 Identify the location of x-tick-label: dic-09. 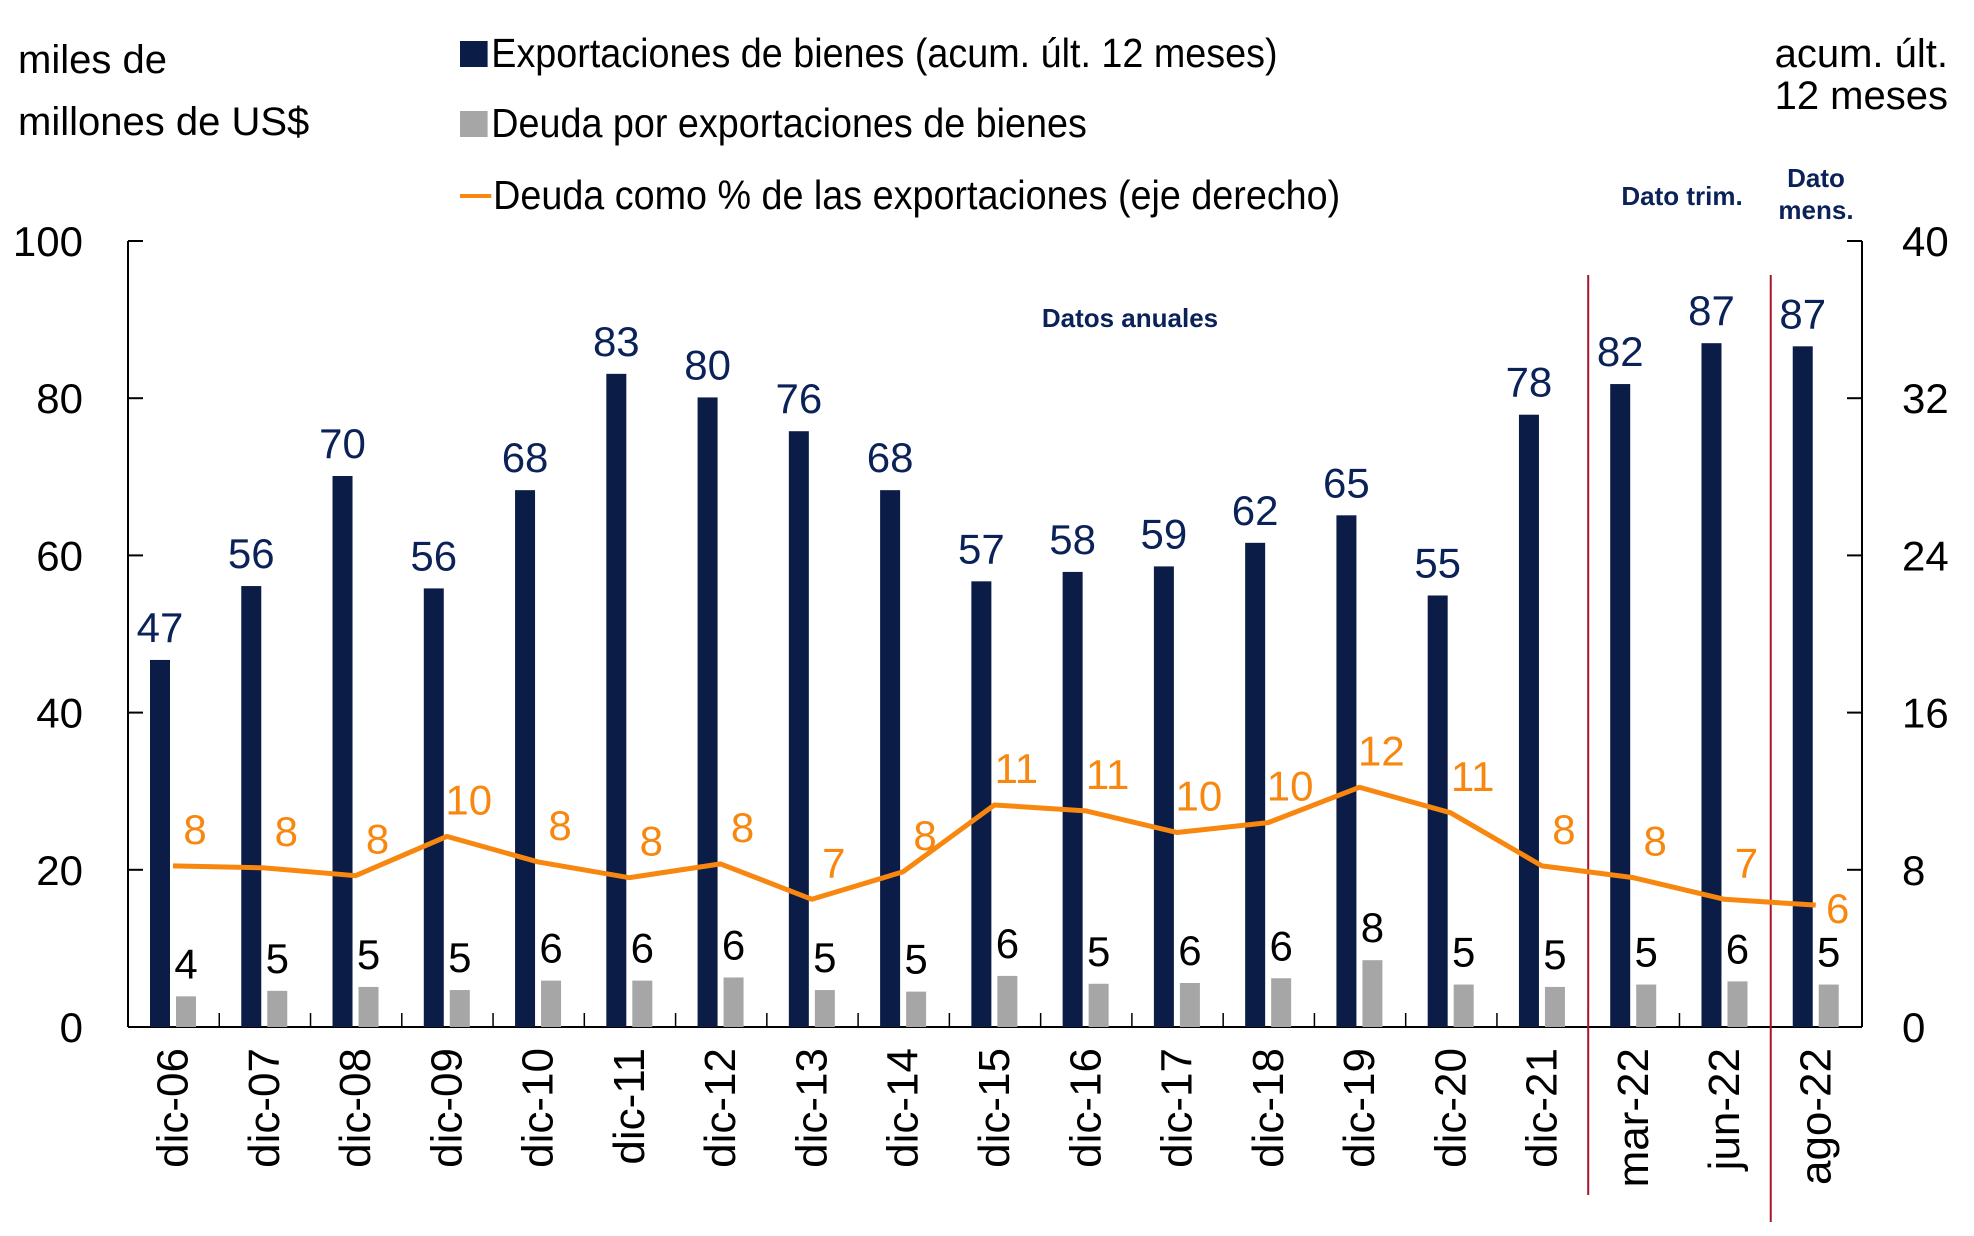
(446, 1108).